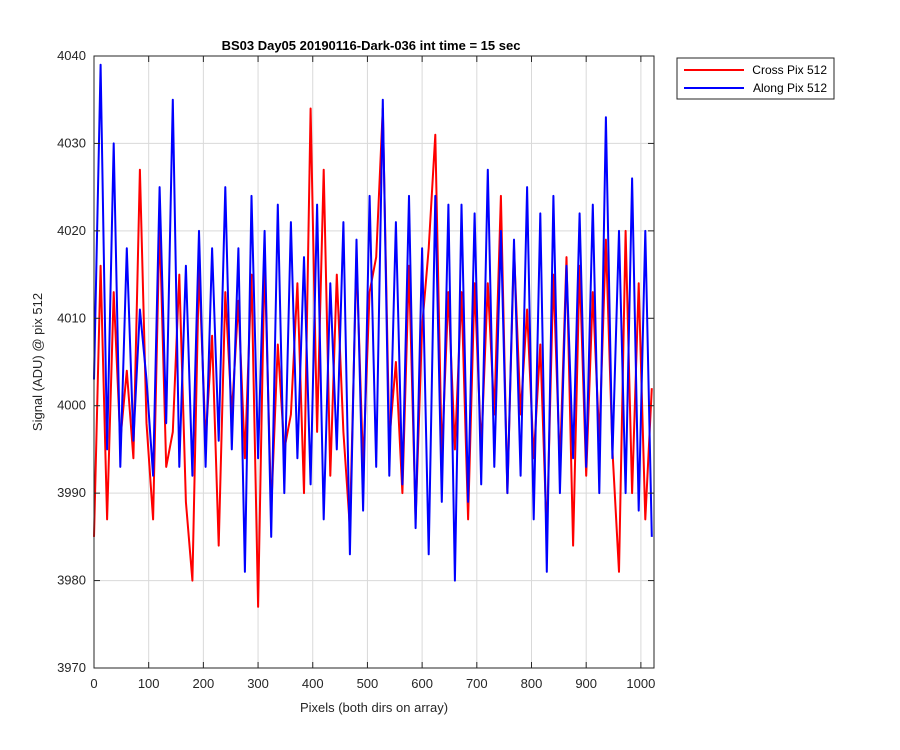 The image size is (900, 750). What do you see at coordinates (71, 230) in the screenshot?
I see `y-tick-label: 4020` at bounding box center [71, 230].